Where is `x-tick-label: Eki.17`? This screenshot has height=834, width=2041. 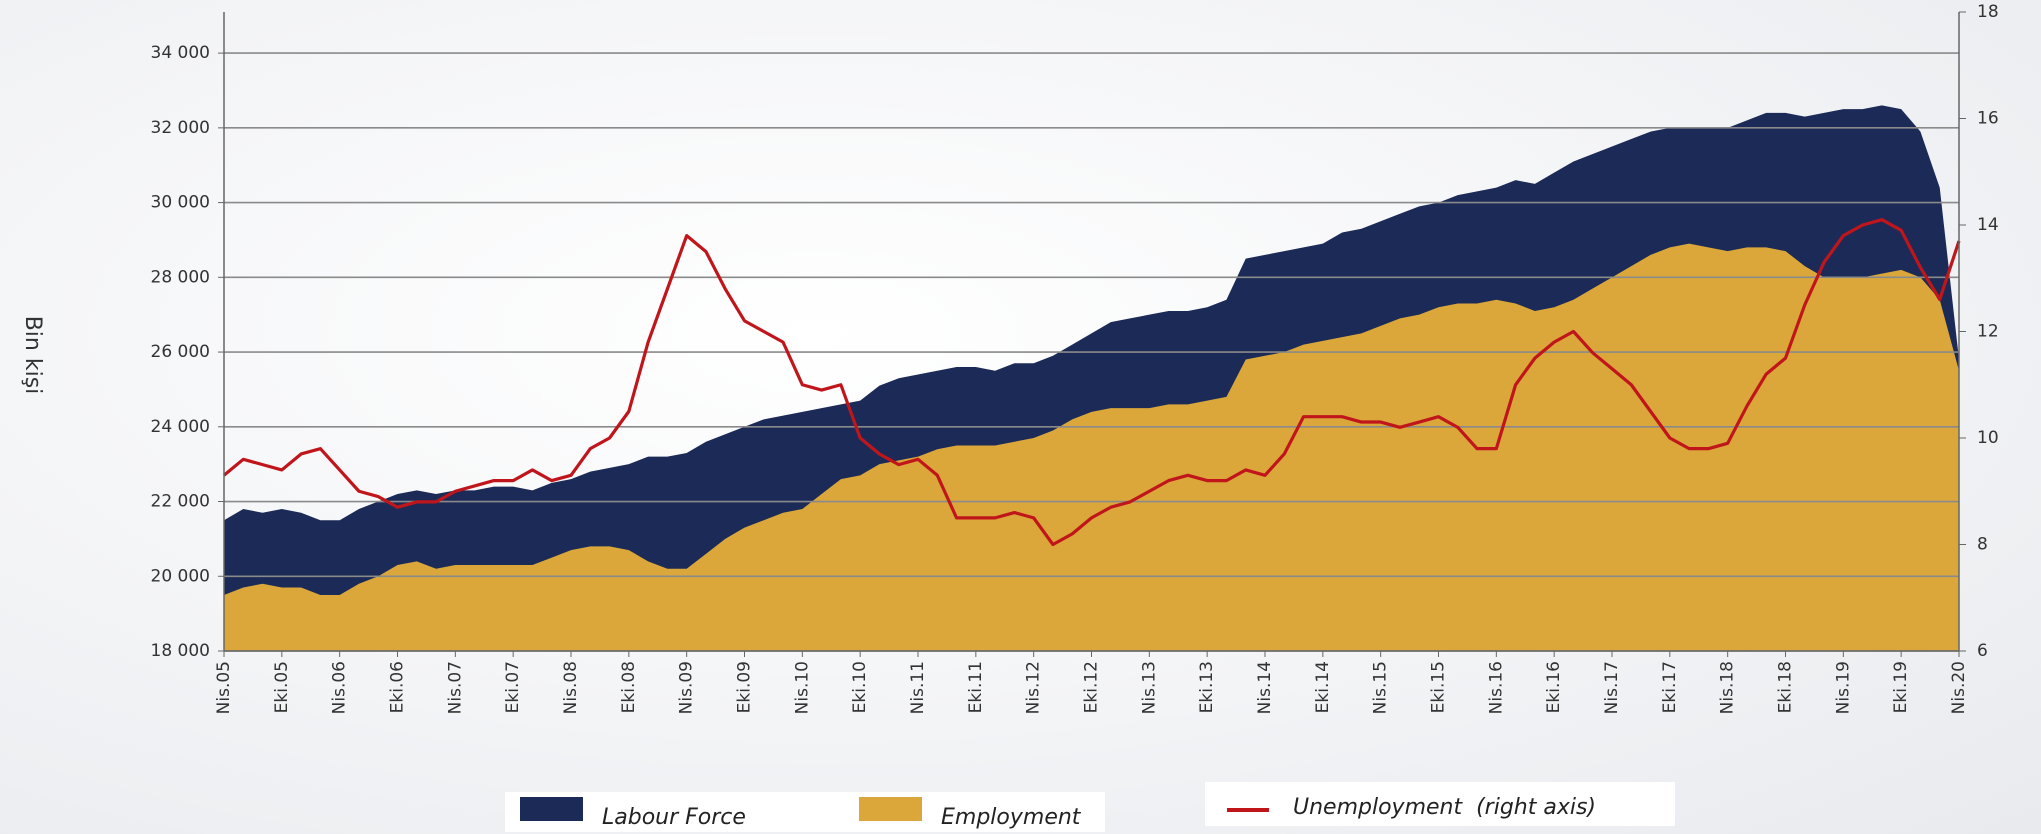
x-tick-label: Eki.17 is located at coordinates (1670, 687).